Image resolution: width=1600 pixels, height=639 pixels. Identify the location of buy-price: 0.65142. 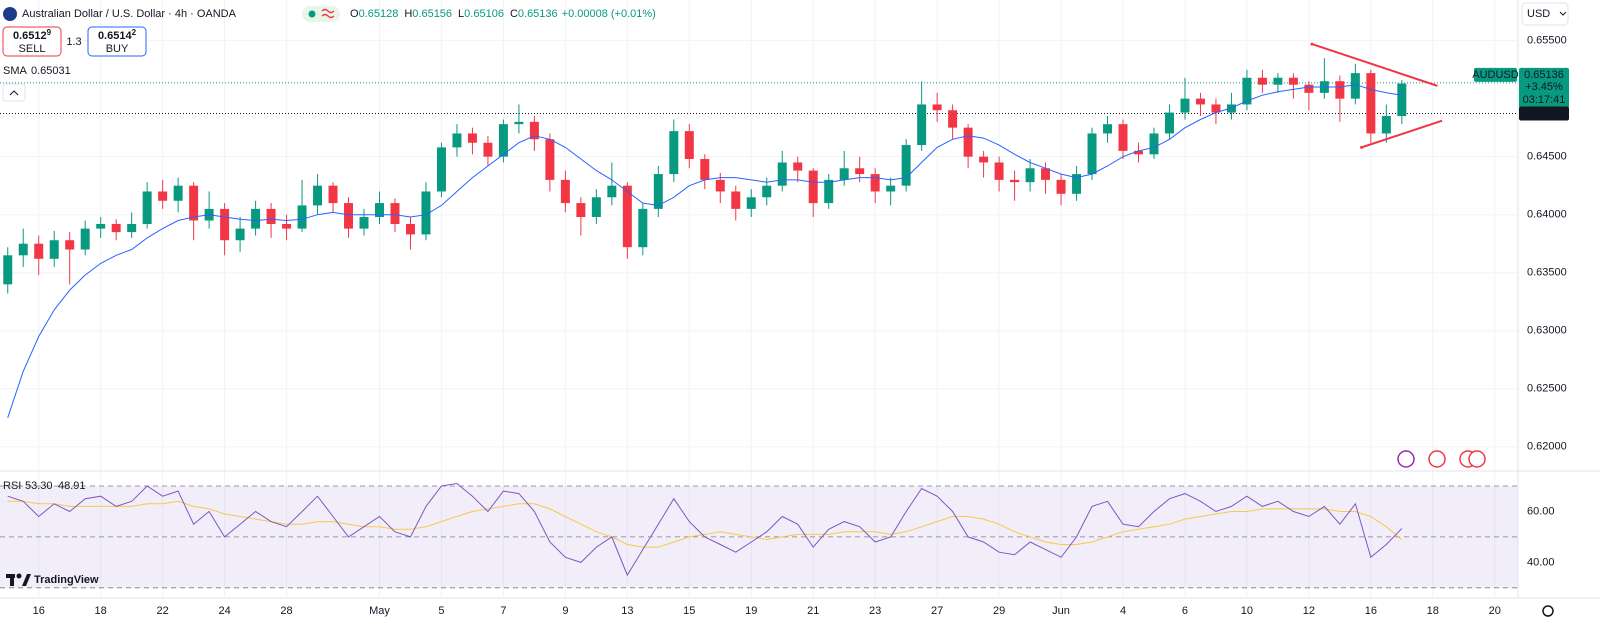
(117, 35).